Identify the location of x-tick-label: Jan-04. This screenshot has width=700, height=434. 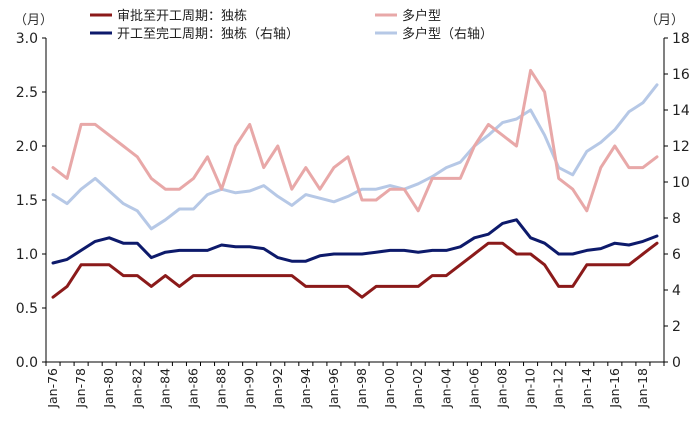
(445, 388).